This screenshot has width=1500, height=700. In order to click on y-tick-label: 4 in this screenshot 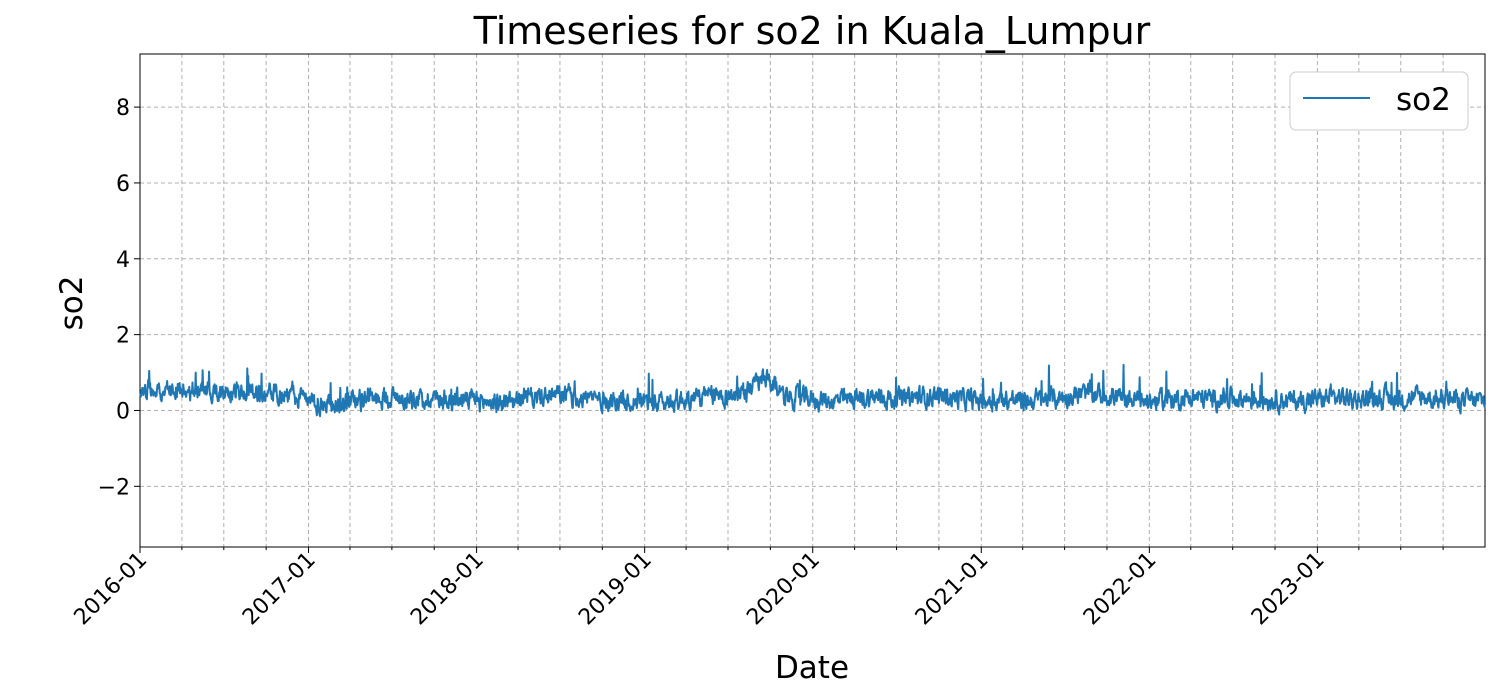, I will do `click(123, 260)`.